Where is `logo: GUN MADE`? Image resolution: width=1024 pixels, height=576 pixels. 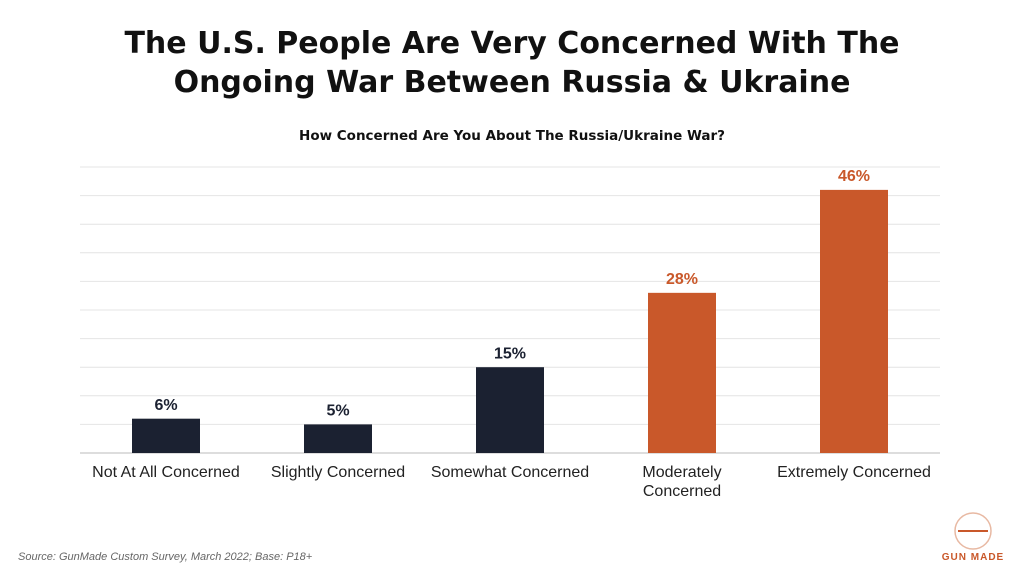
logo: GUN MADE is located at coordinates (973, 557).